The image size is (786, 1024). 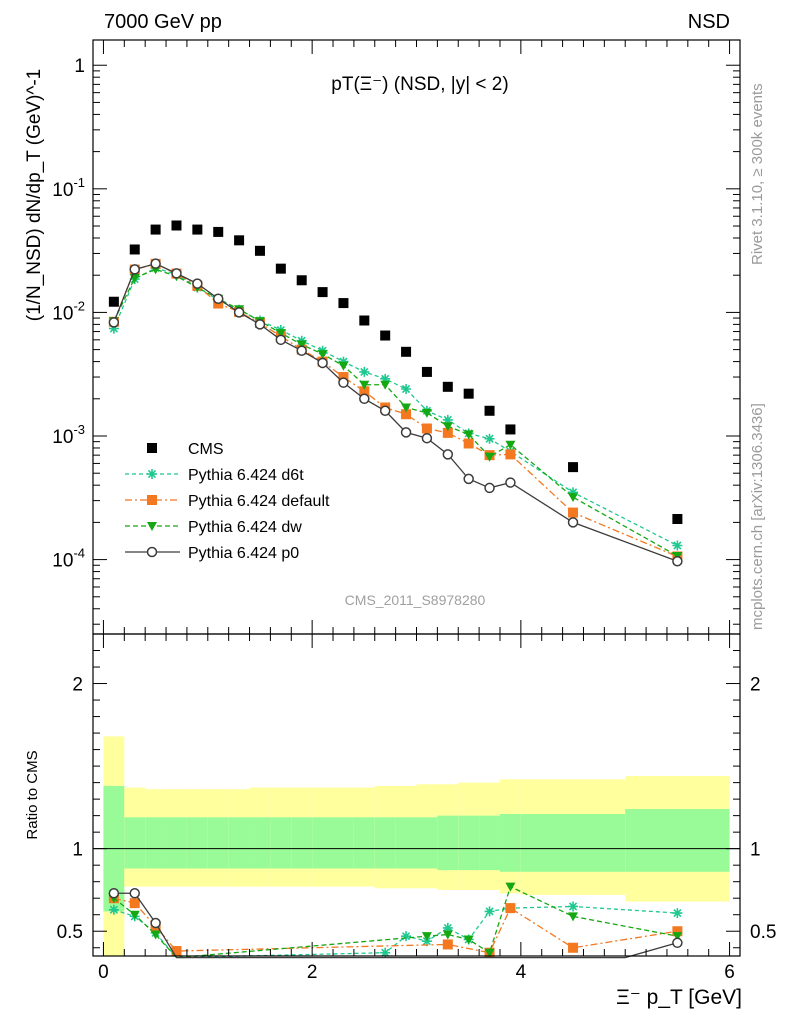 What do you see at coordinates (163, 22) in the screenshot?
I see `header-energy-label: 7000 GeV pp` at bounding box center [163, 22].